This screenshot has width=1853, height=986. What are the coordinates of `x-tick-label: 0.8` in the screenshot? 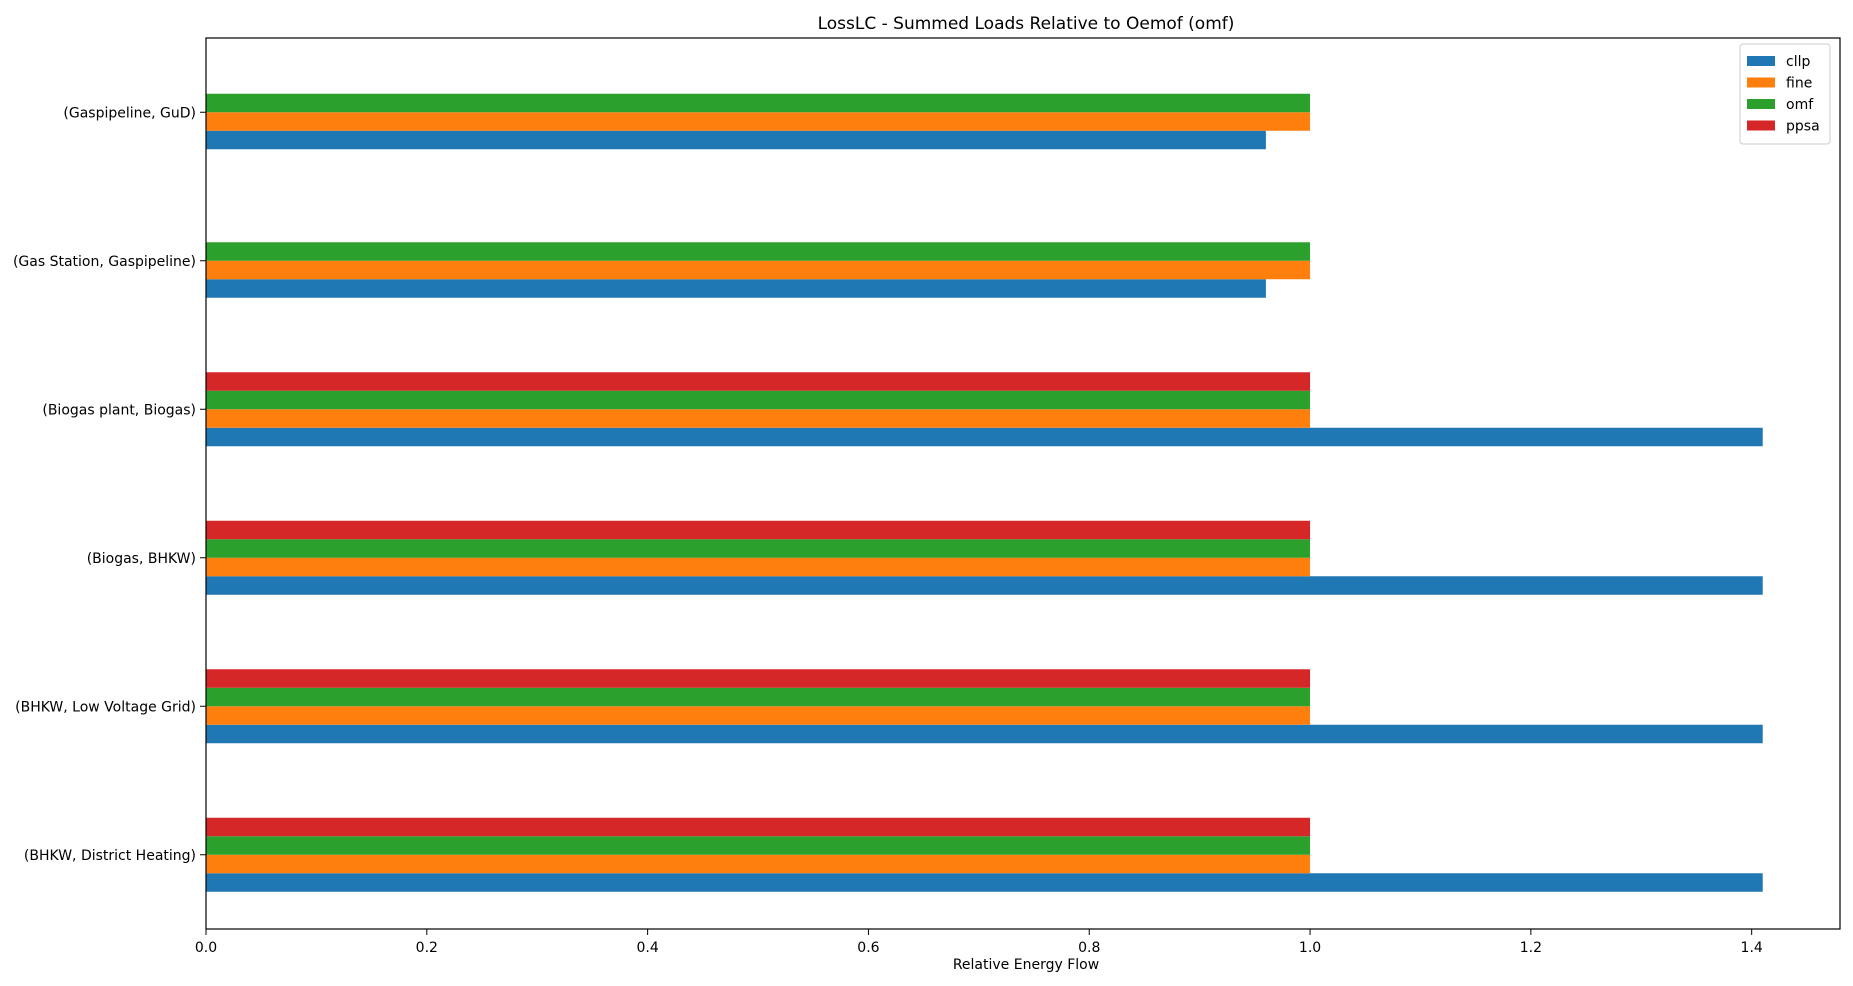 It's located at (1089, 948).